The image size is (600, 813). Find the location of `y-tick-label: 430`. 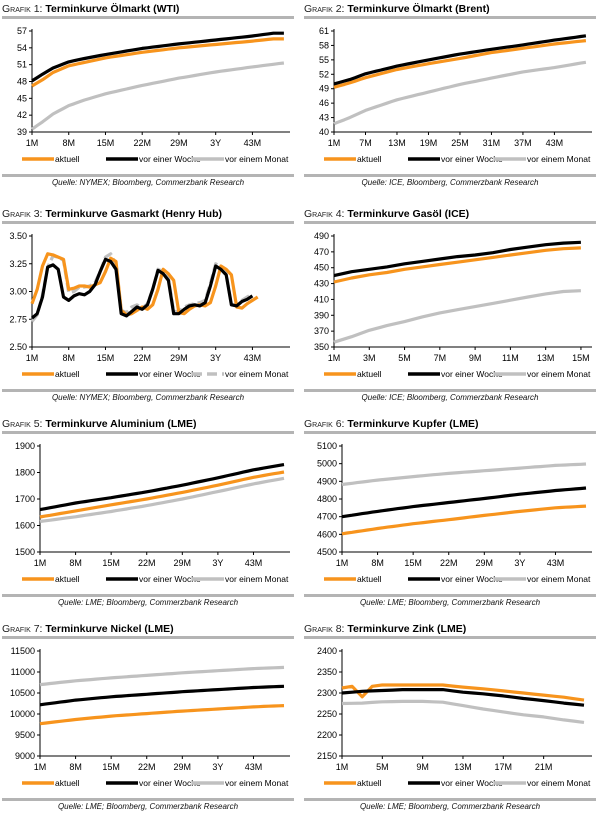

y-tick-label: 430 is located at coordinates (321, 284).